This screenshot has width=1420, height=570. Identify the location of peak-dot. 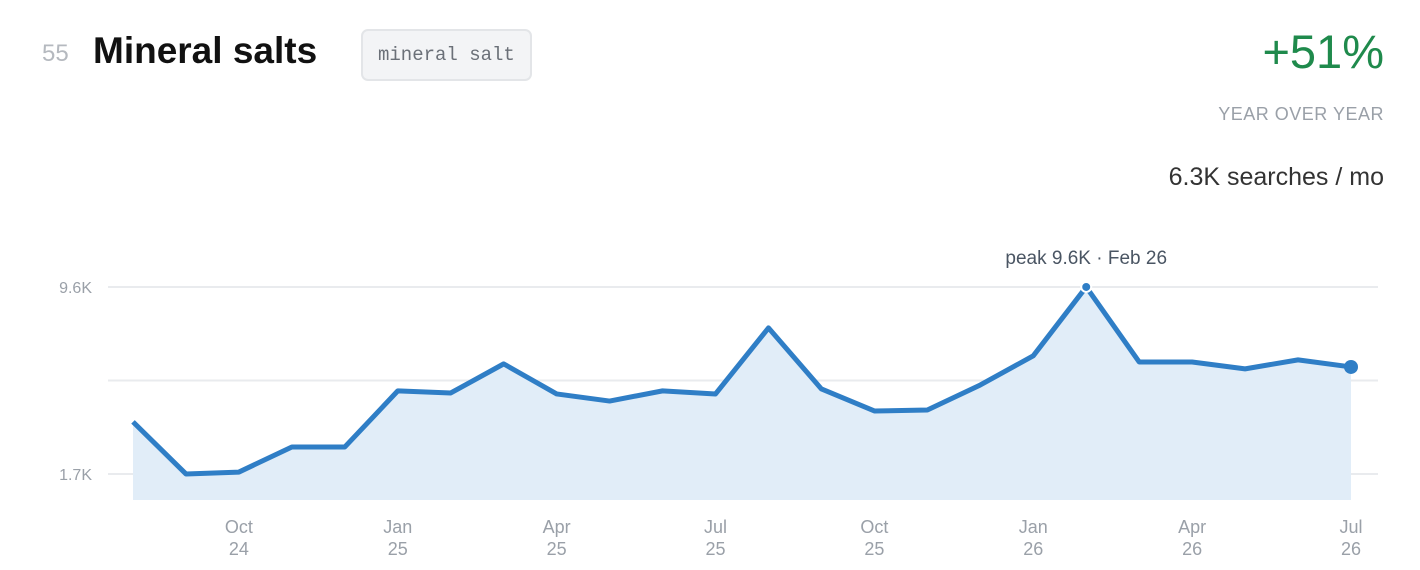
(1086, 286).